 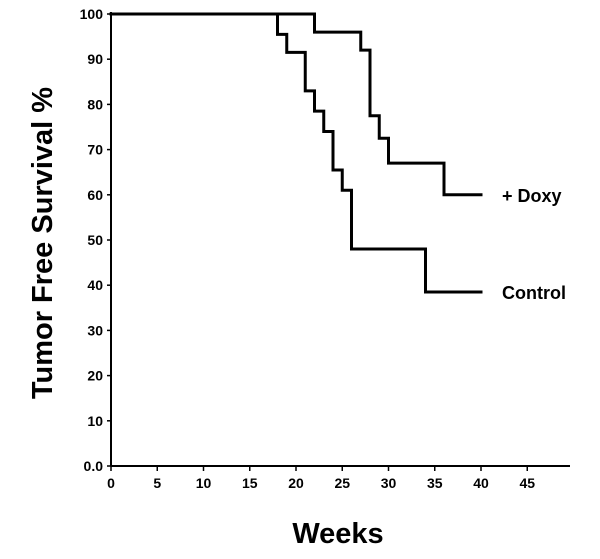 I want to click on x-tick-label: 10, so click(x=204, y=483).